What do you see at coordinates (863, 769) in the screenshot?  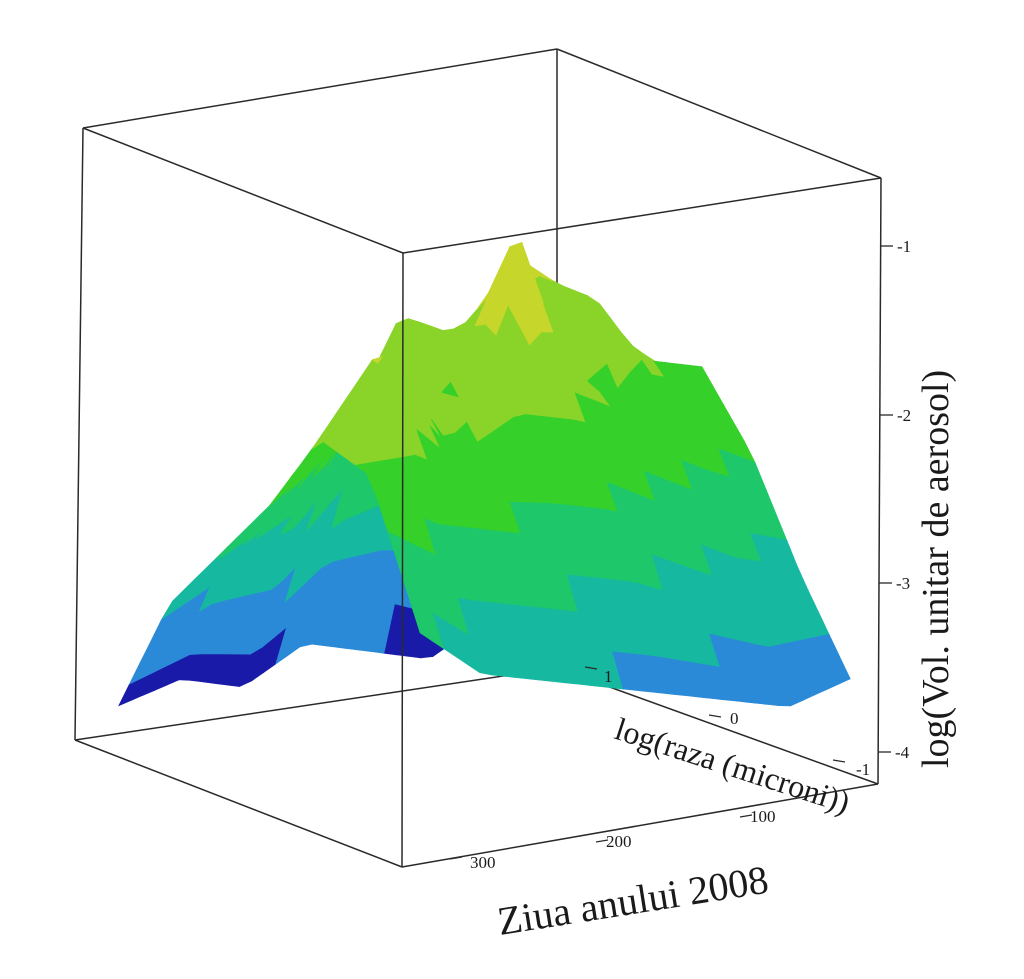 I see `y-tick-label: -1` at bounding box center [863, 769].